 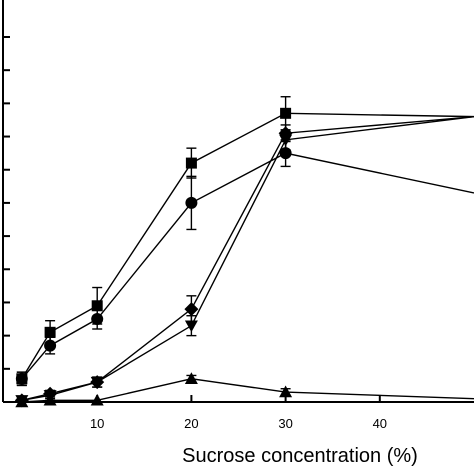 What do you see at coordinates (247, 390) in the screenshot?
I see `series-line-triangle-up` at bounding box center [247, 390].